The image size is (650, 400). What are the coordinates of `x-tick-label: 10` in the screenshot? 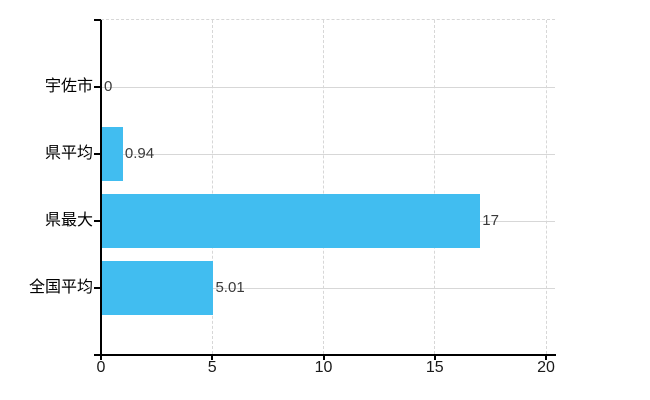 It's located at (323, 367).